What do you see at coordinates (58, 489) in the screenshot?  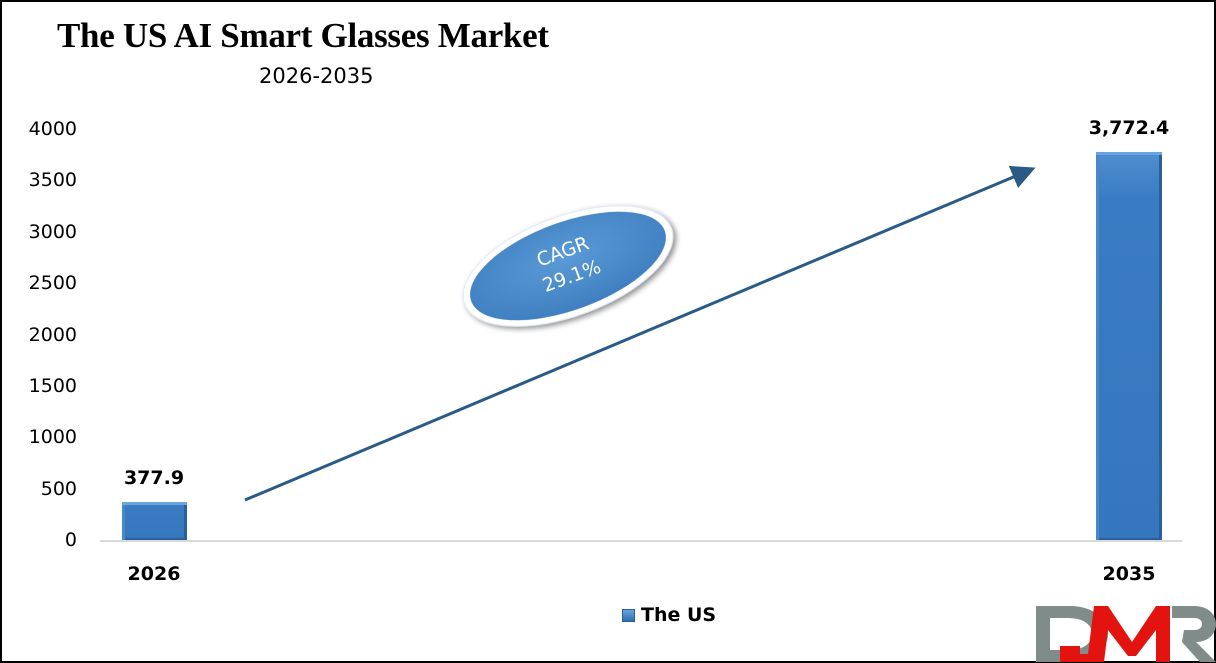 I see `y-tick-500: 500` at bounding box center [58, 489].